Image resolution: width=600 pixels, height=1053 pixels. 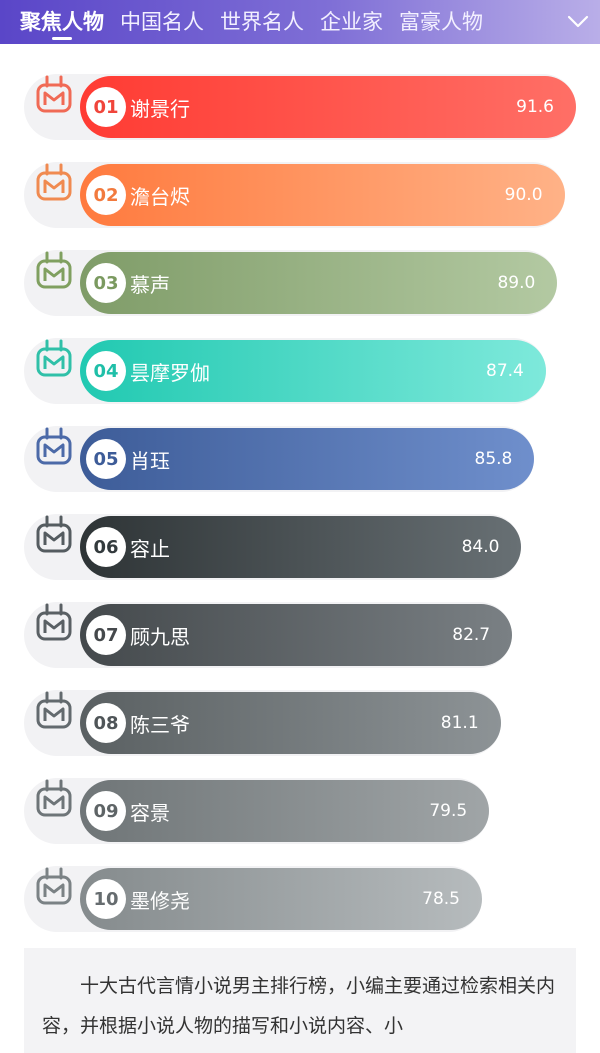 I want to click on character-name: 墨修尧, so click(x=160, y=900).